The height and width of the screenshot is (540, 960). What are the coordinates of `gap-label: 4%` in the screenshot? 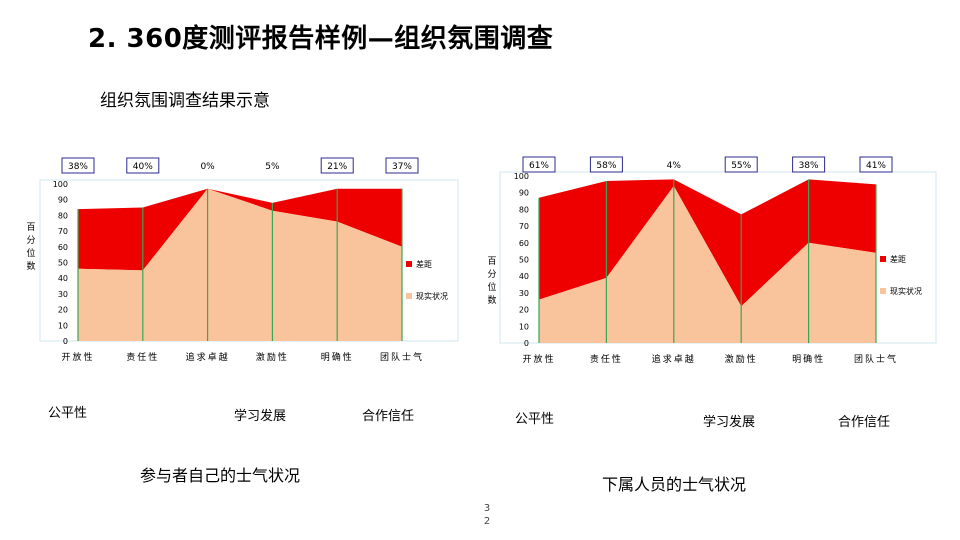 It's located at (674, 166).